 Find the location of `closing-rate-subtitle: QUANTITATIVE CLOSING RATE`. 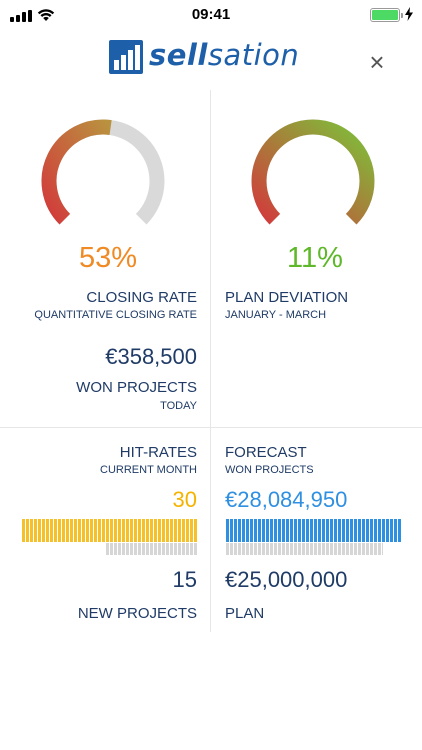

closing-rate-subtitle: QUANTITATIVE CLOSING RATE is located at coordinates (115, 315).